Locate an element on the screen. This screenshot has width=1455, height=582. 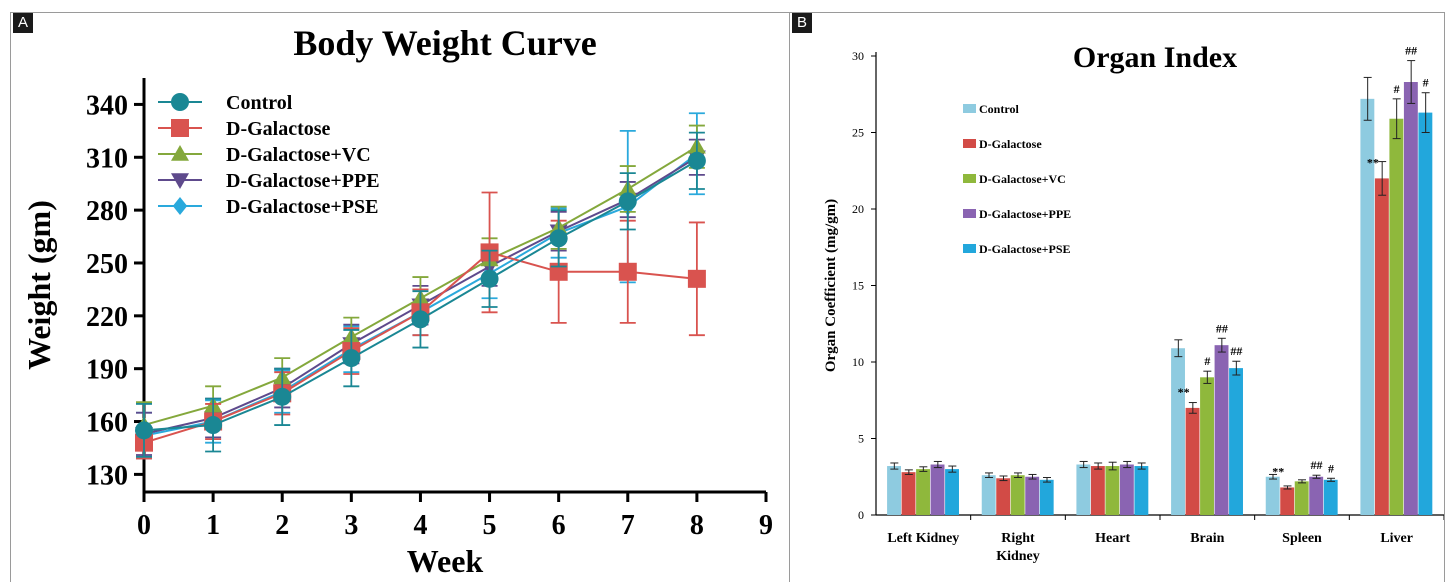
bar-heart-d-galactose-vc is located at coordinates (1112, 488).